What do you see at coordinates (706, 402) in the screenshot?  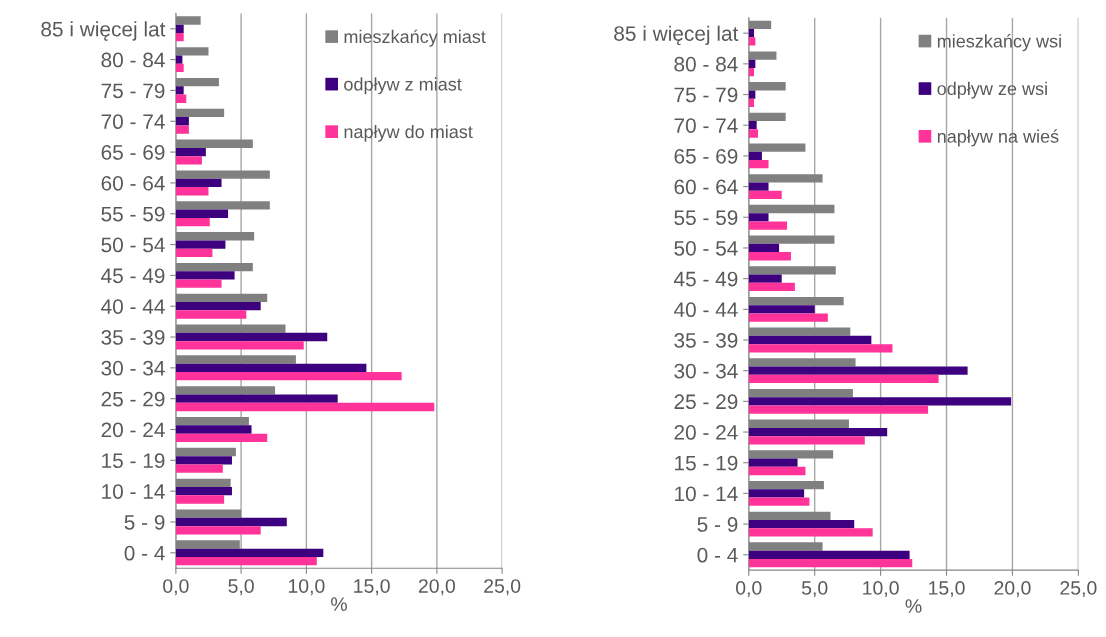 I see `y-tick-label: 25 - 29` at bounding box center [706, 402].